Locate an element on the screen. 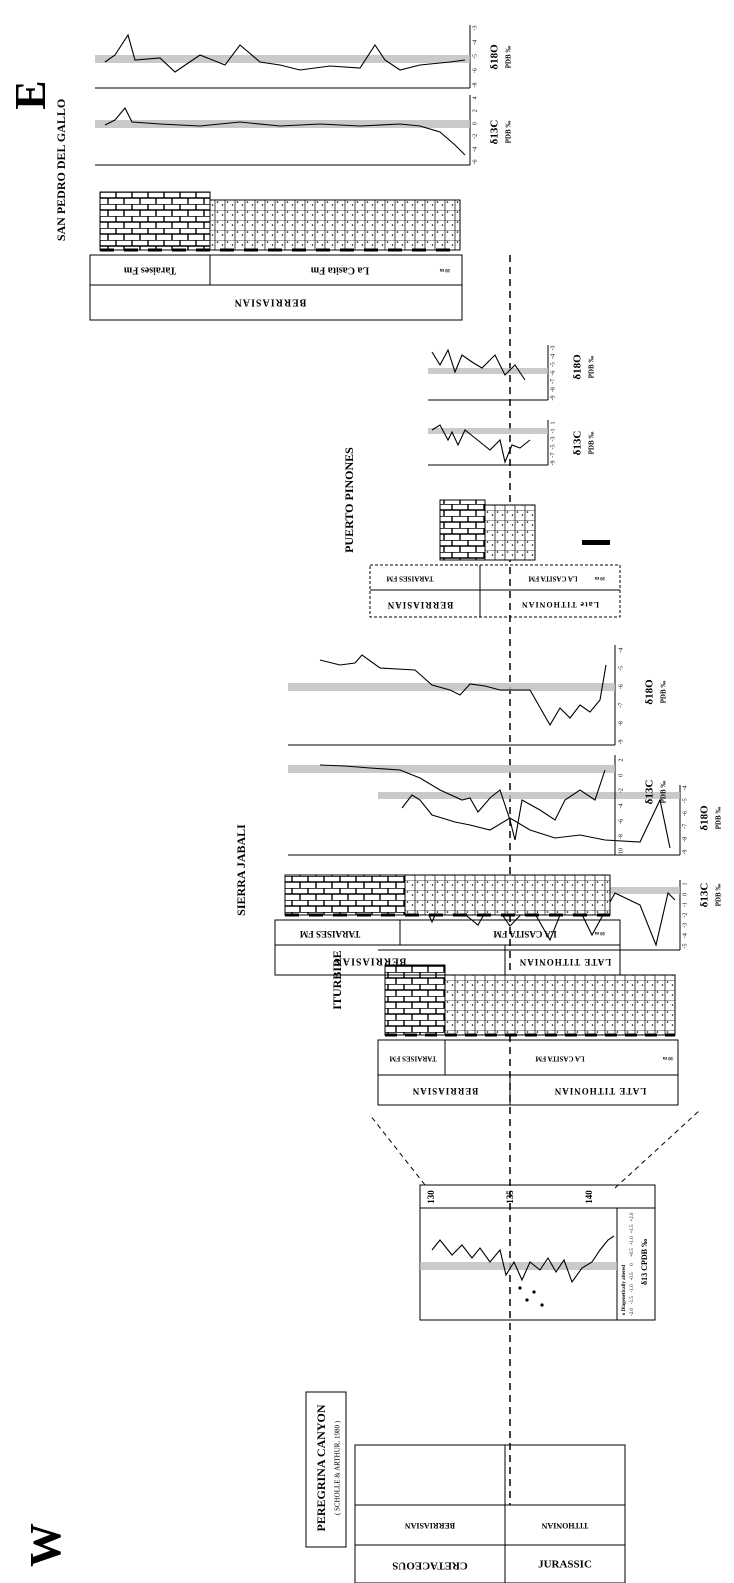 The height and width of the screenshot is (1583, 734). stage-label: Late TITHONIAN is located at coordinates (560, 604).